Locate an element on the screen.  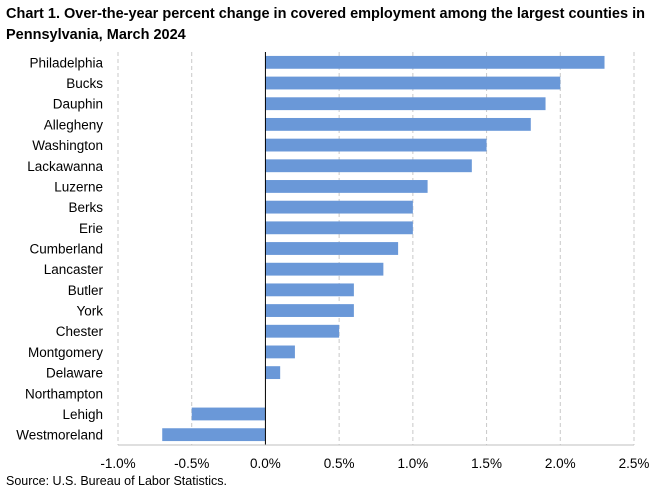
source-note: Source: U.S. Bureau of Labor Statistics. is located at coordinates (116, 481).